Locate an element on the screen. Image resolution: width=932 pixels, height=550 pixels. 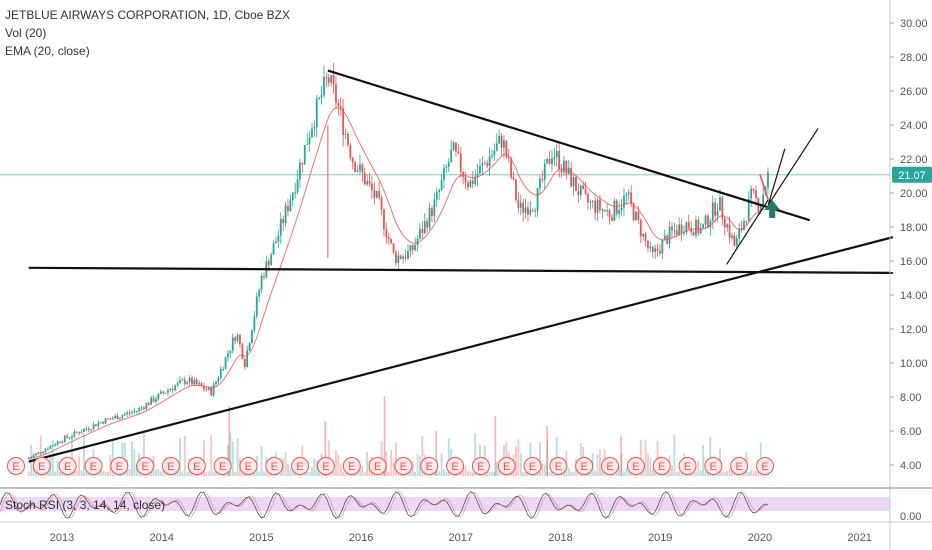
time-tick-label: 2017 is located at coordinates (461, 538).